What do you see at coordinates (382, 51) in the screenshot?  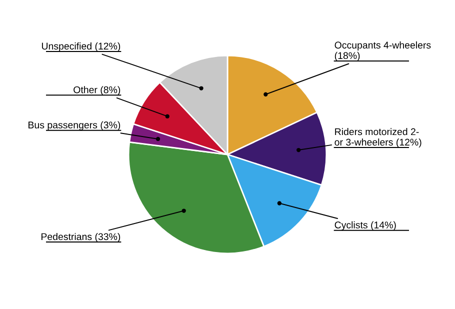 I see `slice-label: Occupants 4-wheelers (18%)` at bounding box center [382, 51].